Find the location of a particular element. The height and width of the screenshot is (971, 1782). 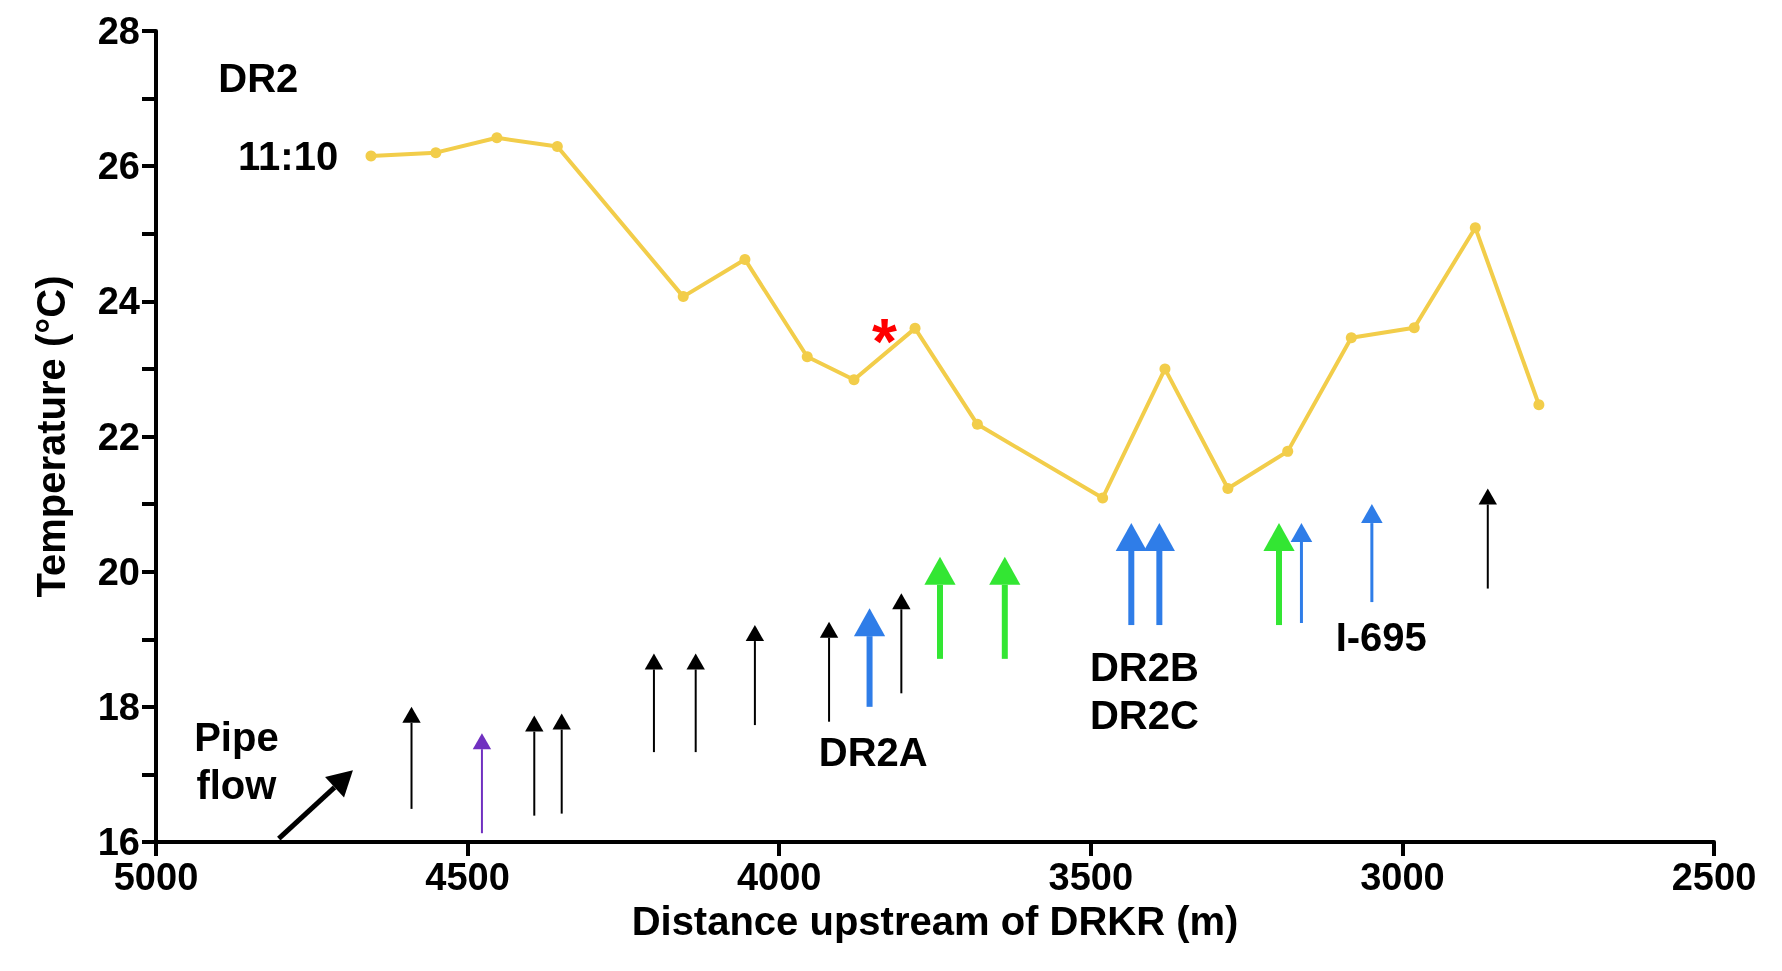

y-tick-label: 18 is located at coordinates (118, 706).